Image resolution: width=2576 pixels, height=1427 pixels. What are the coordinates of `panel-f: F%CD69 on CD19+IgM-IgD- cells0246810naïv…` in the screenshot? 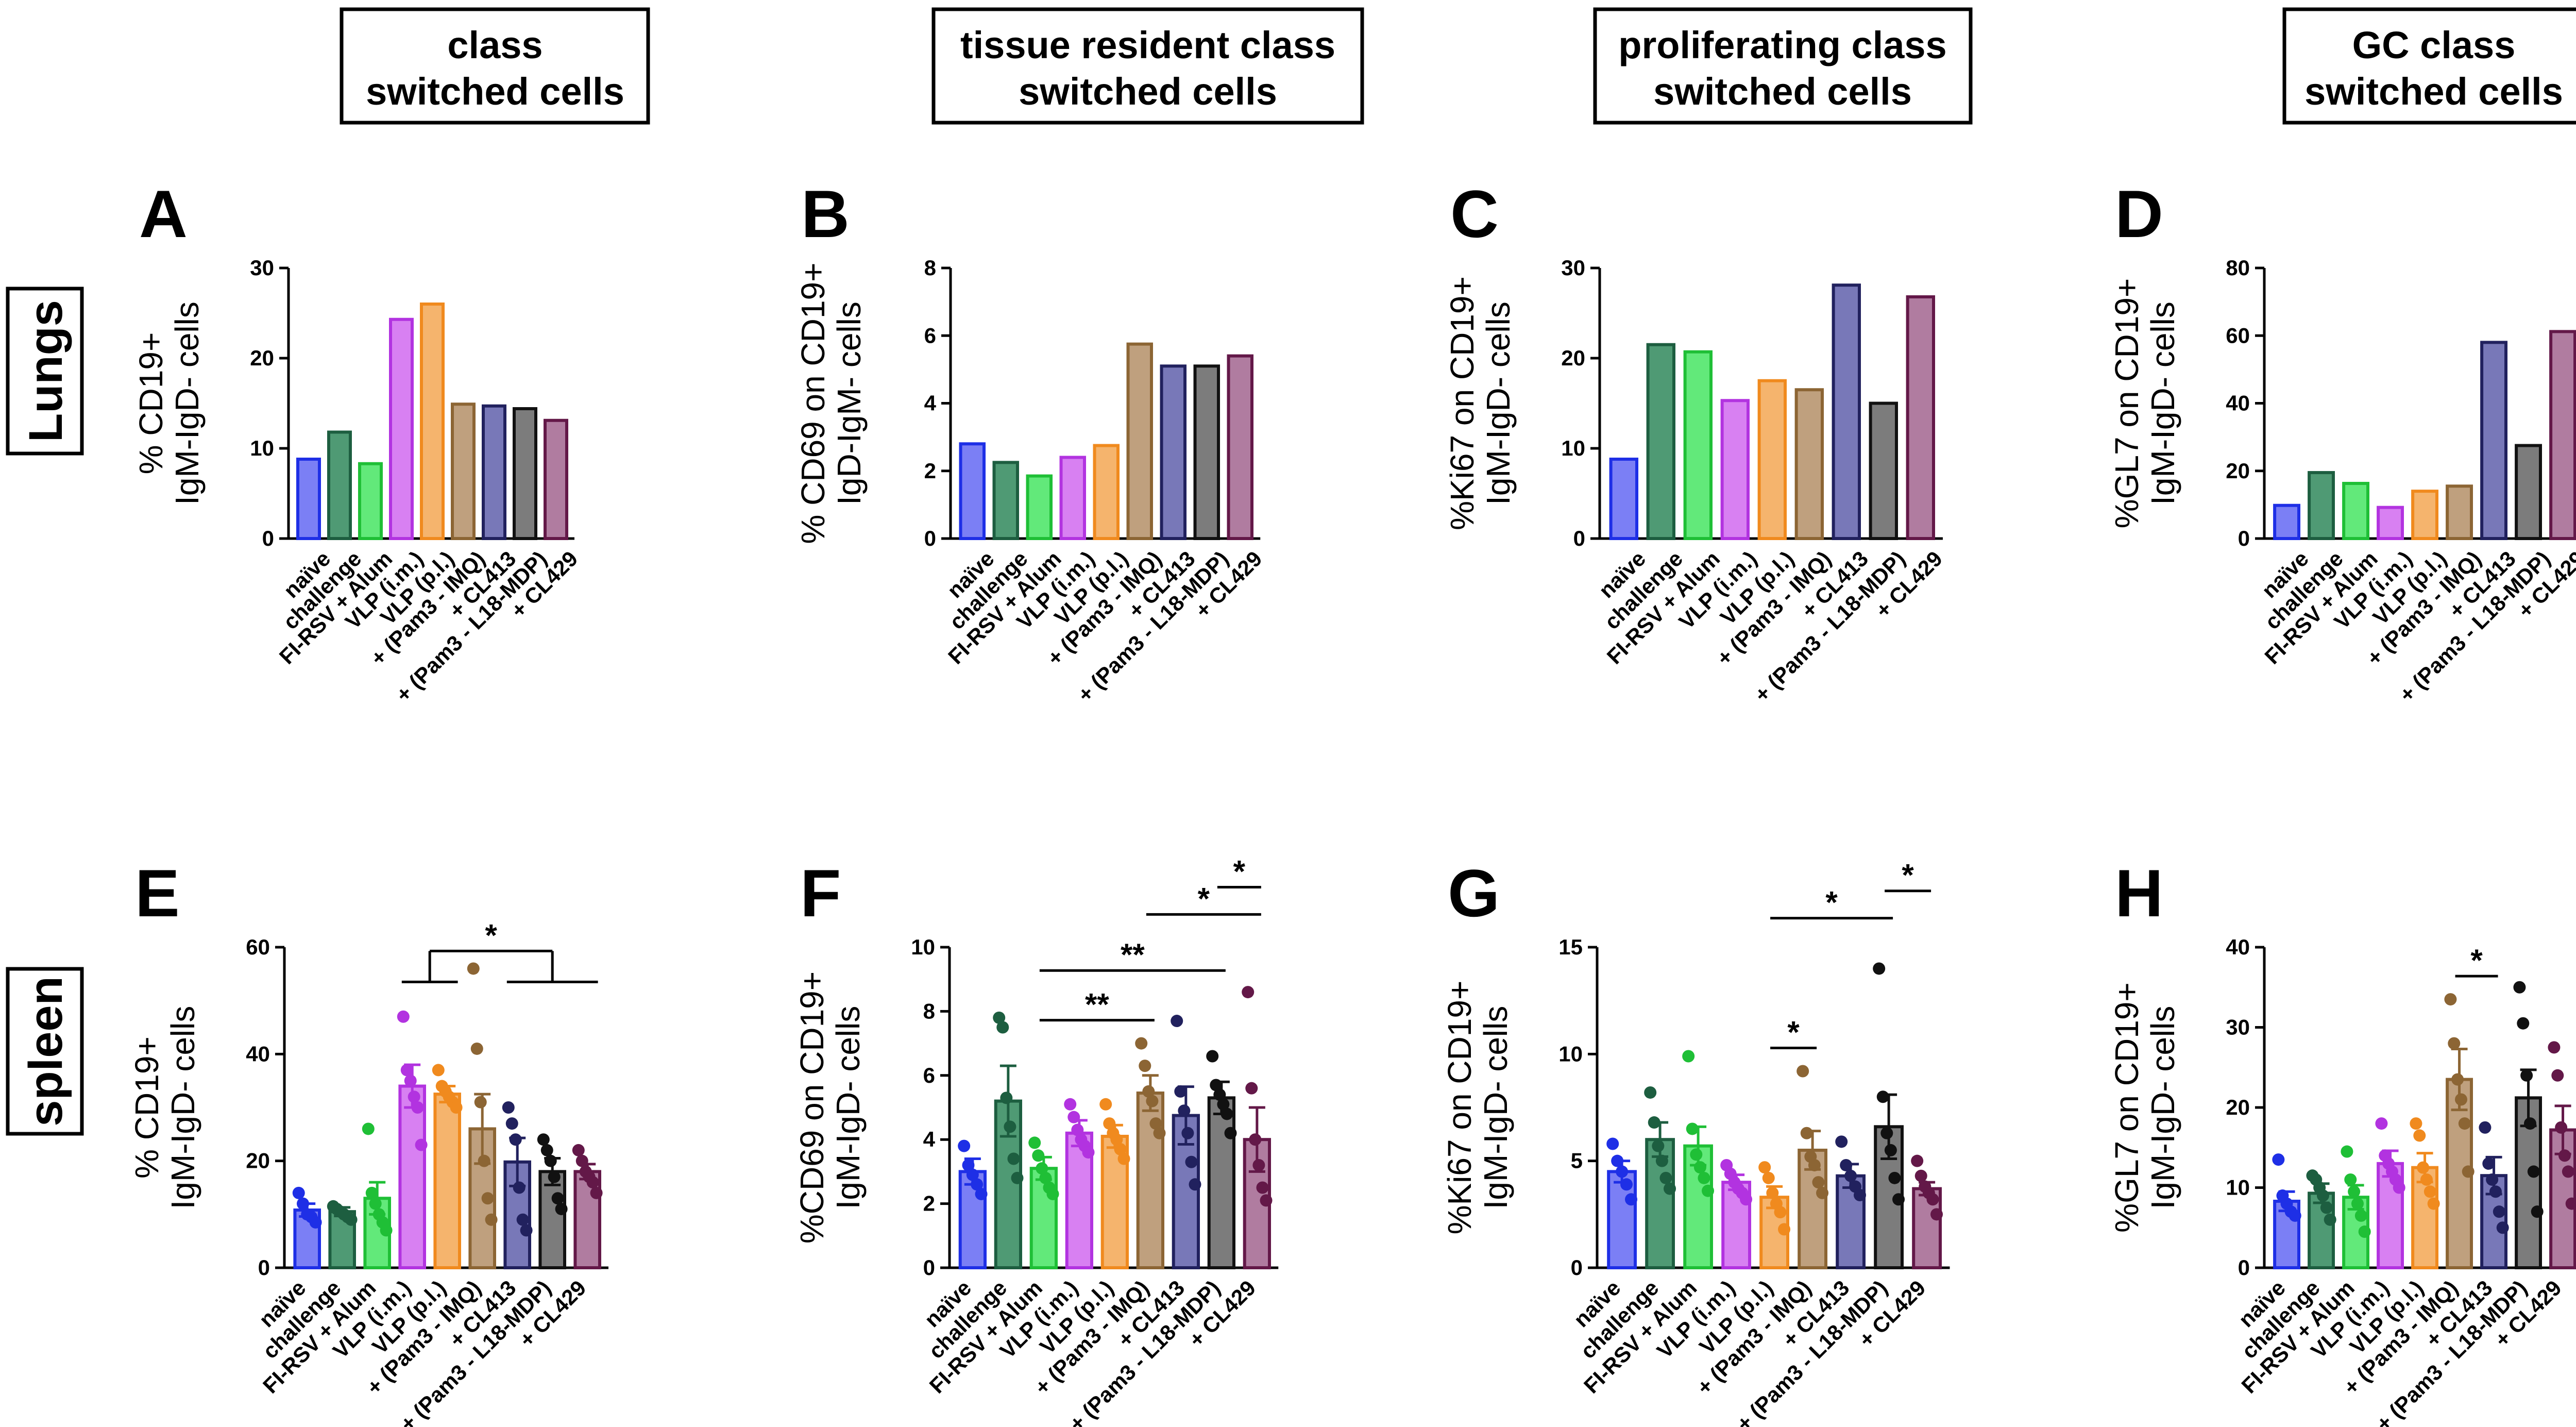 It's located at (1036, 1141).